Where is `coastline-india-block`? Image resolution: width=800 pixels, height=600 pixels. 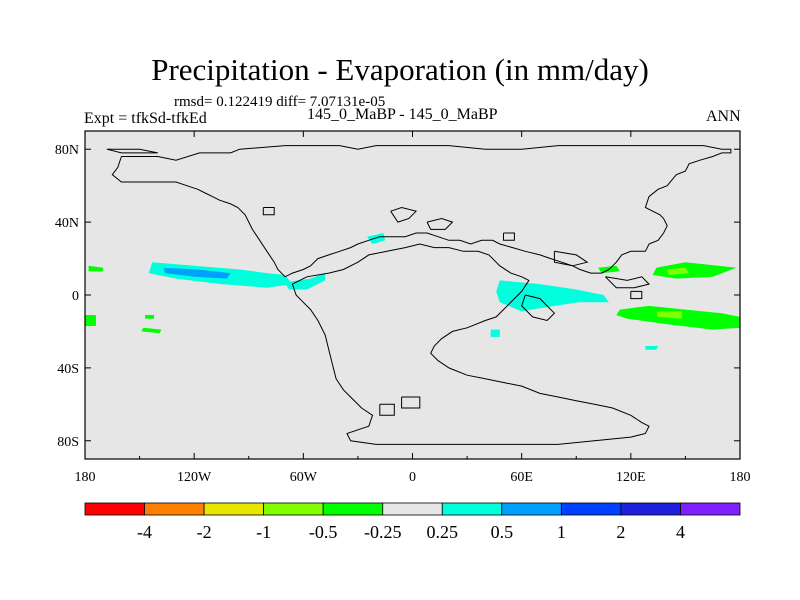 coastline-india-block is located at coordinates (538, 308).